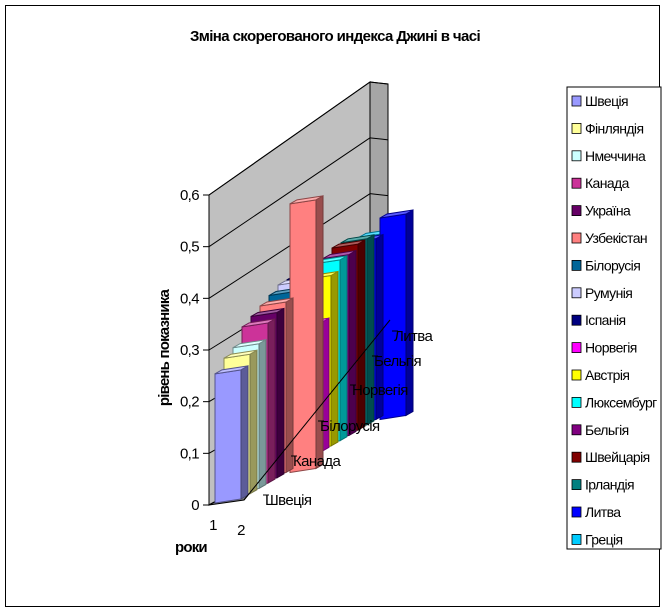 The height and width of the screenshot is (615, 669). I want to click on y-tick-label: 0,3, so click(189, 350).